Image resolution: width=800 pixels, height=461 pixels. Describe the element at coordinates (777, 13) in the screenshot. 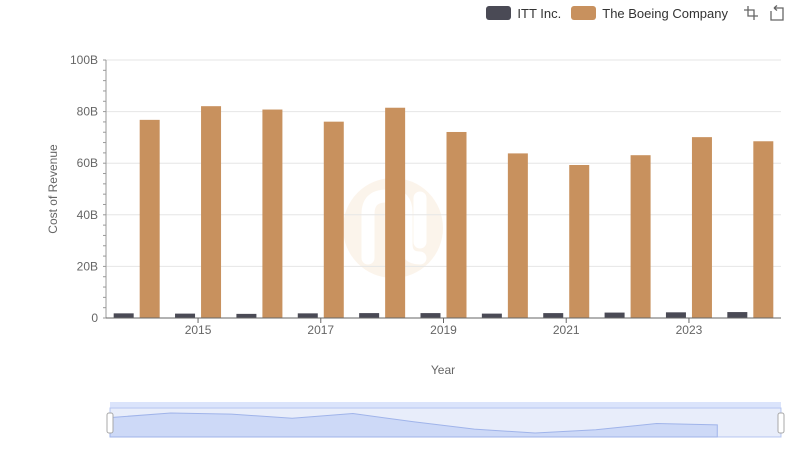

I see `restore-icon` at that location.